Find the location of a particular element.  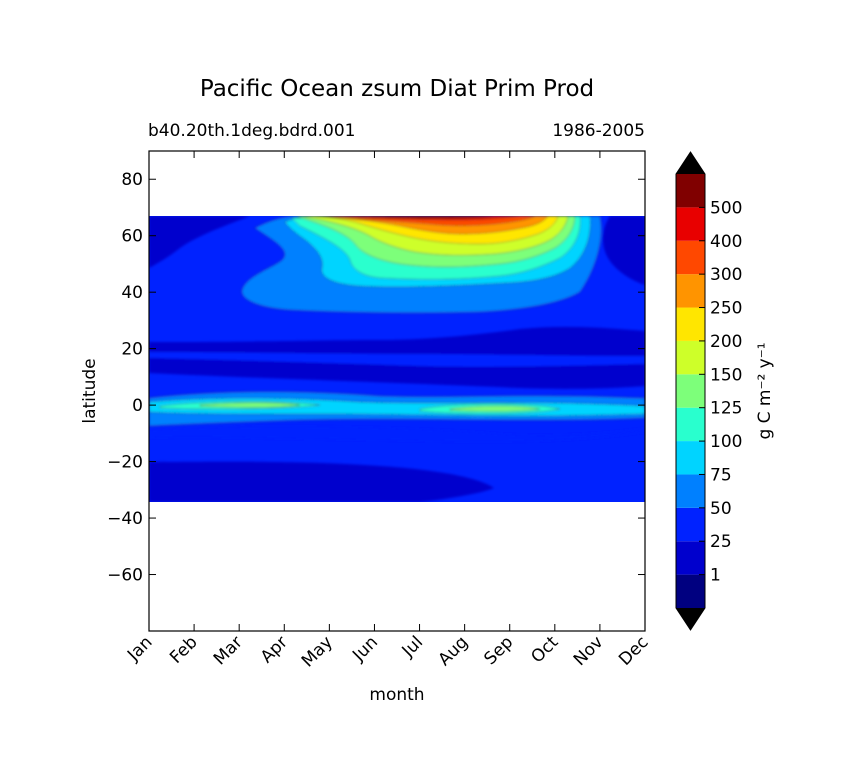

y-tick-label: 20 is located at coordinates (132, 350).